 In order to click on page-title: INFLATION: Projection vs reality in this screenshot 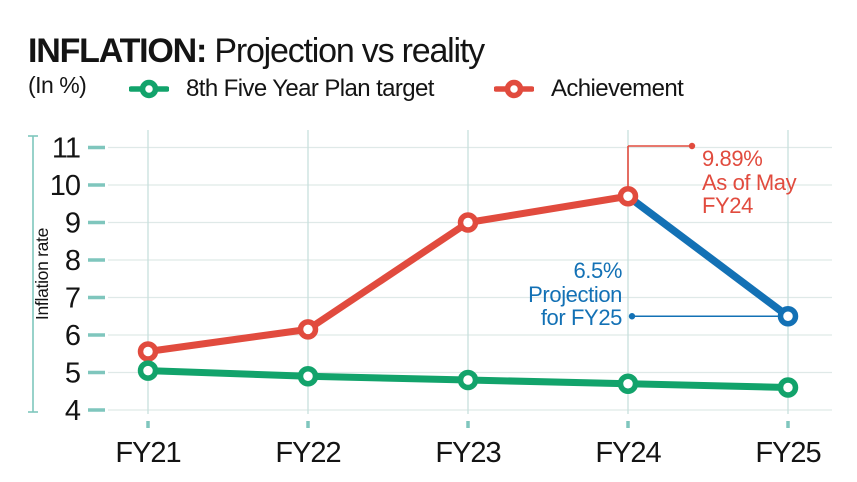, I will do `click(256, 51)`.